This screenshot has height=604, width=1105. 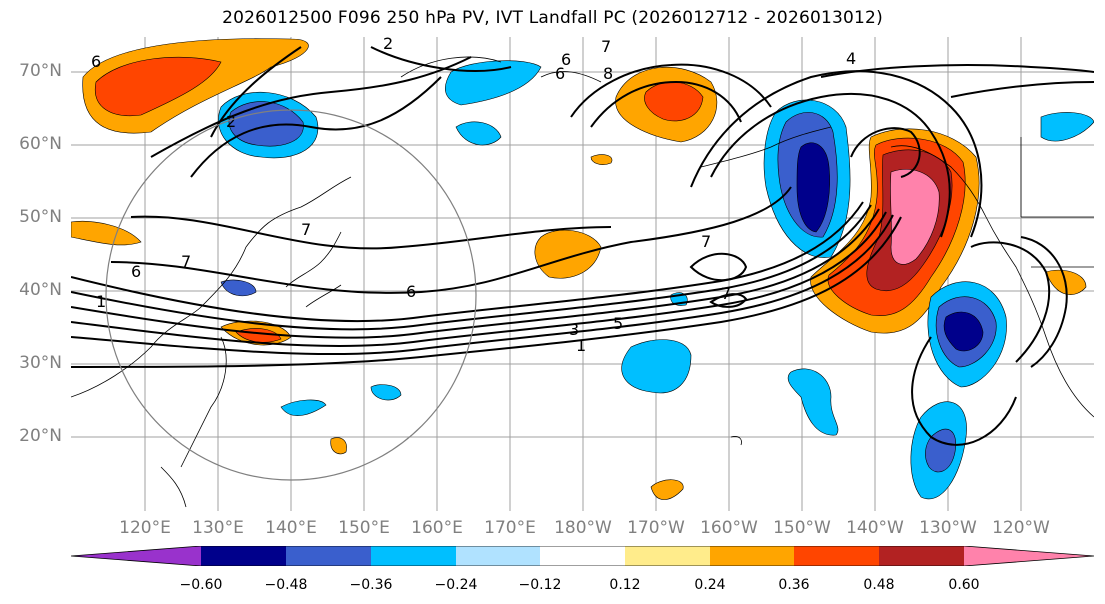 I want to click on lat-label-30n: 30°N, so click(x=40, y=363).